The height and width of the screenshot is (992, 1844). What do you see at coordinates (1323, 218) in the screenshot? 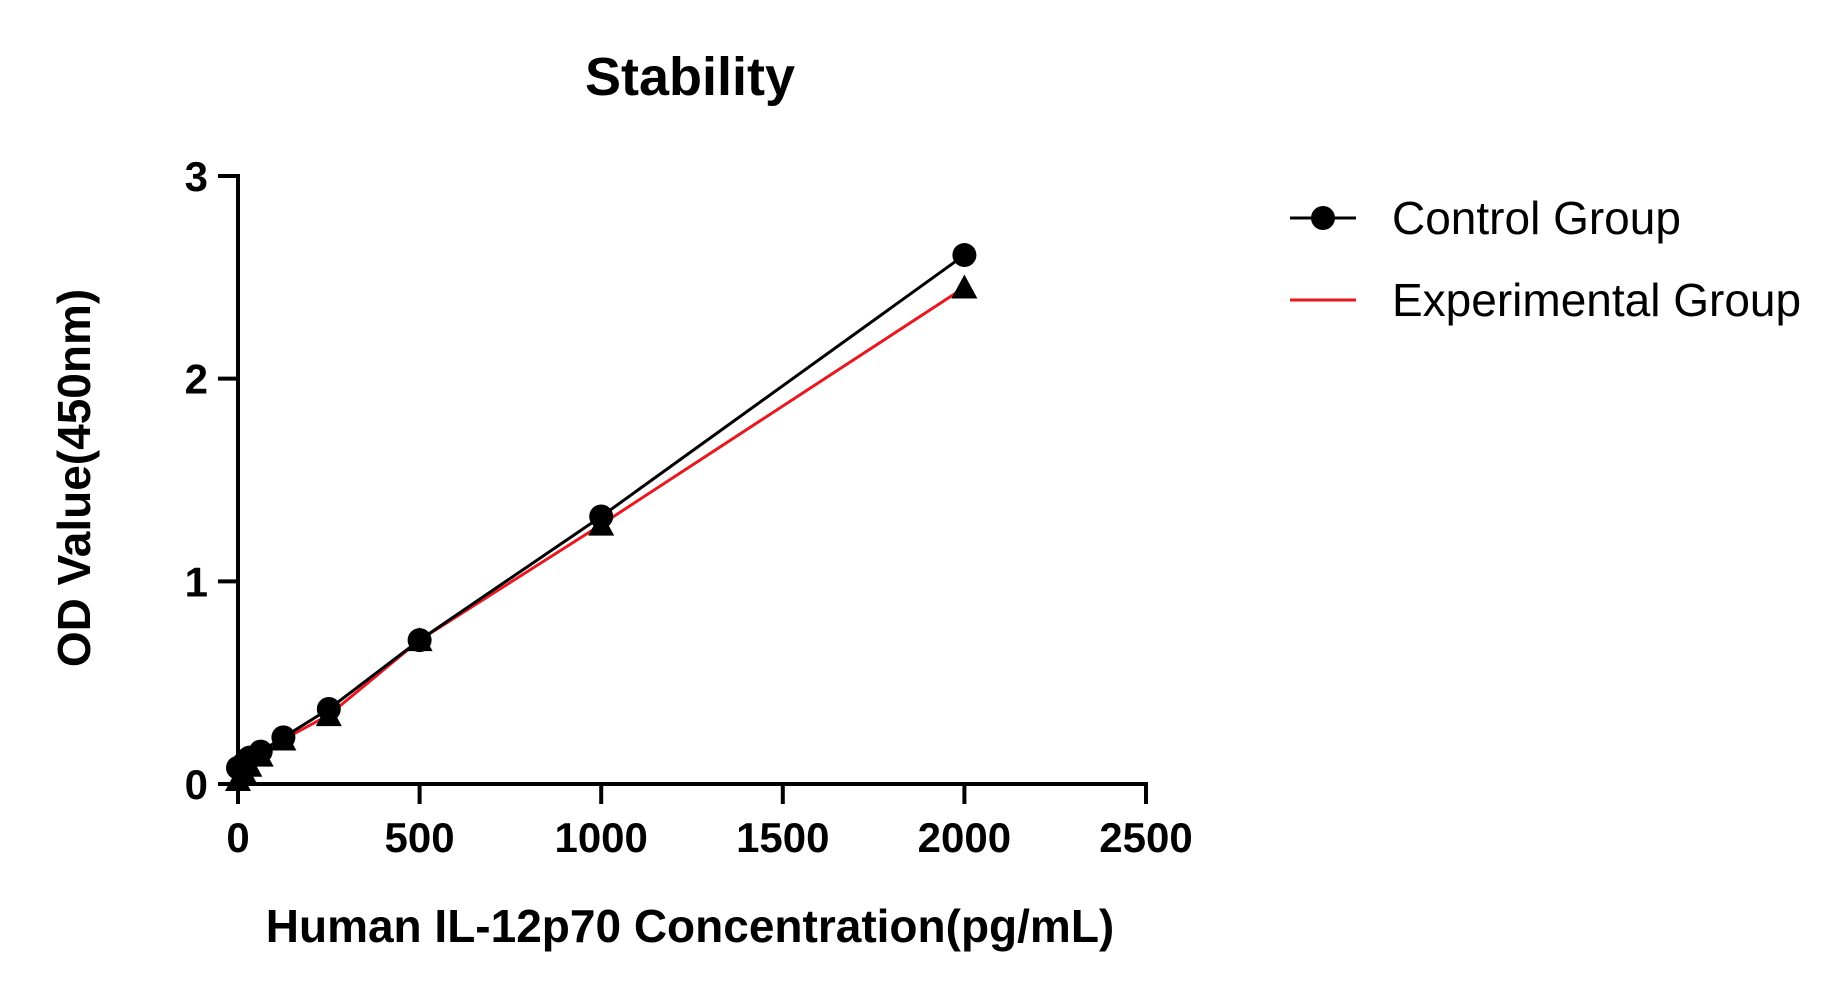
I see `legend-swatch-marker` at bounding box center [1323, 218].